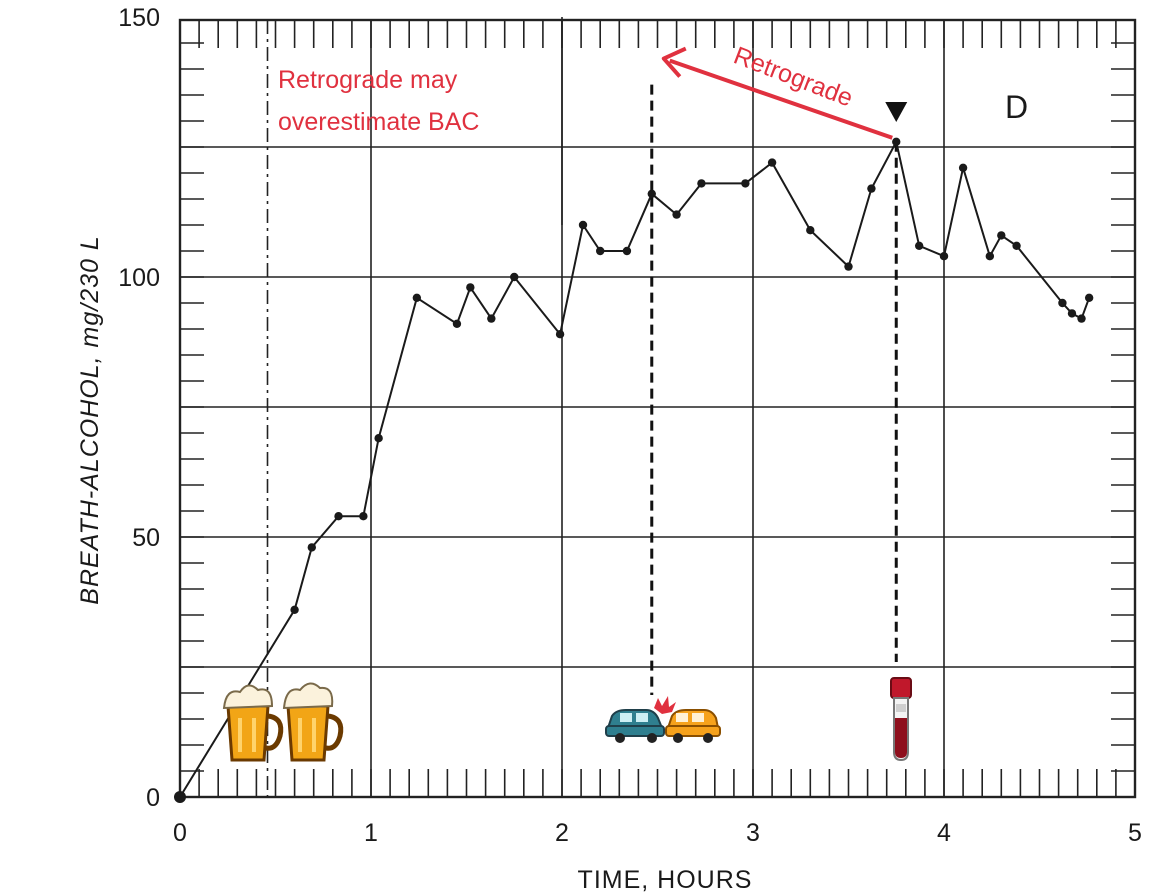 This screenshot has height=896, width=1152. What do you see at coordinates (674, 62) in the screenshot?
I see `retrograde-arrow-head` at bounding box center [674, 62].